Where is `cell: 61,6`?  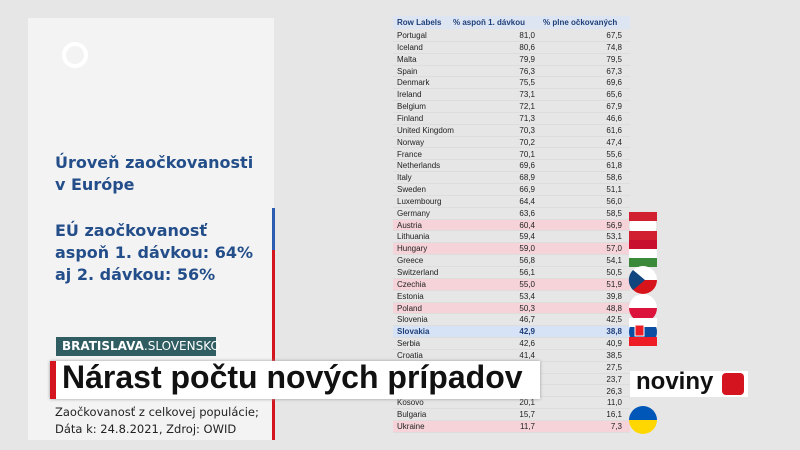 cell: 61,6 is located at coordinates (614, 130).